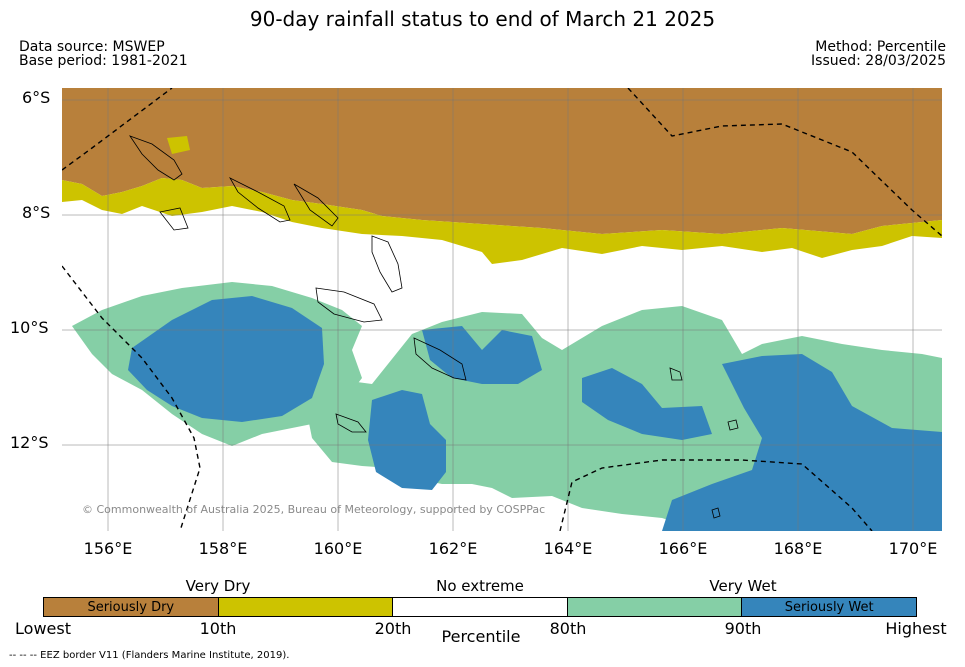 The width and height of the screenshot is (965, 667). I want to click on seriously-wet-region-southeast, so click(802, 442).